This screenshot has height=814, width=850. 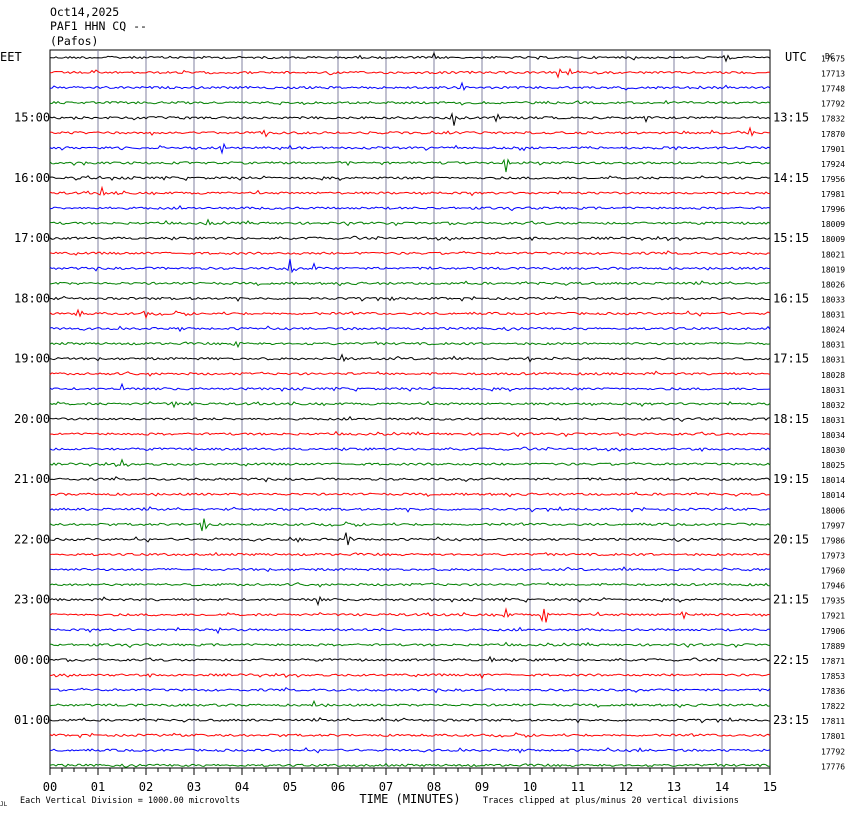 What do you see at coordinates (833, 149) in the screenshot?
I see `row-count-label: 17901` at bounding box center [833, 149].